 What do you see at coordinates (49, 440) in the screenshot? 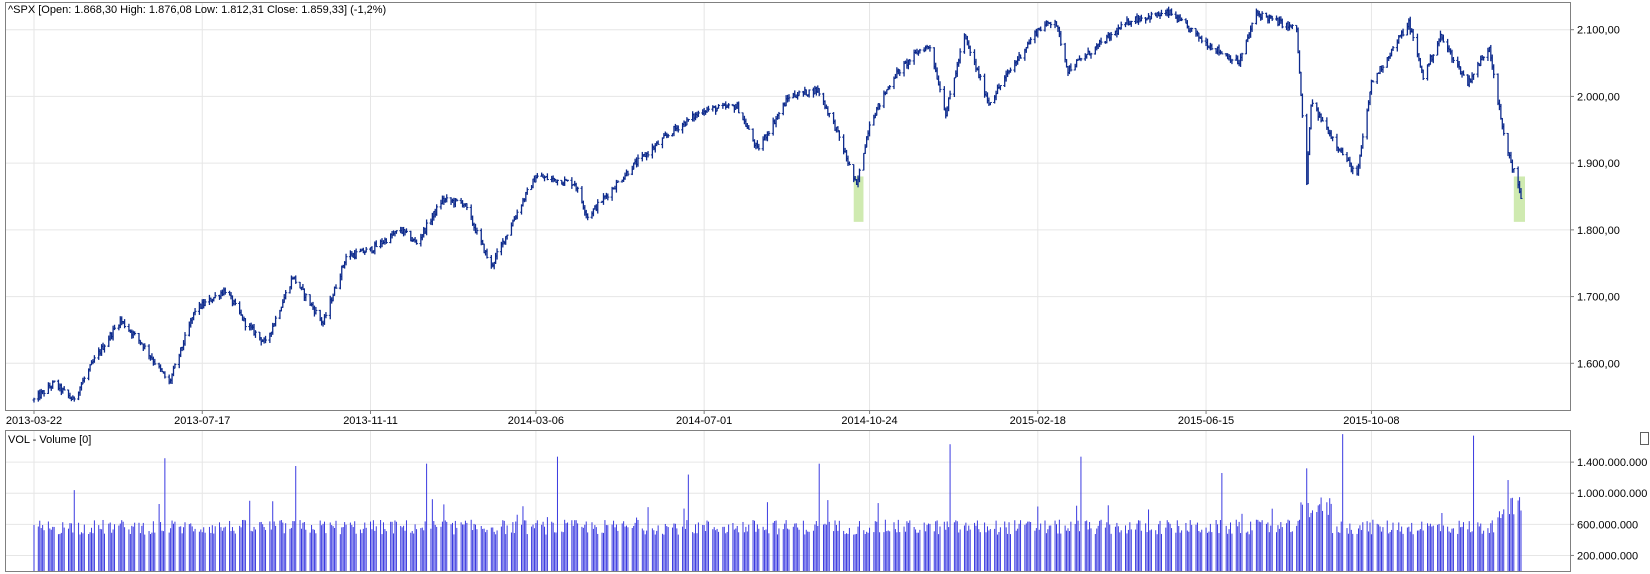
I see `volume-panel-title: VOL - Volume [0]` at bounding box center [49, 440].